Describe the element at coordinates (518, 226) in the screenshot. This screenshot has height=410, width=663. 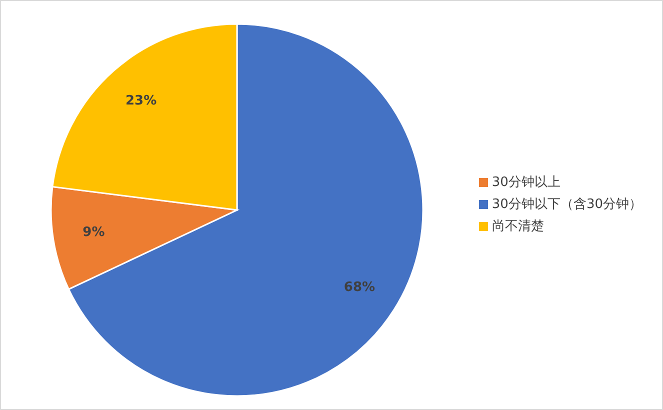
I see `legend-label: 尚不清楚` at that location.